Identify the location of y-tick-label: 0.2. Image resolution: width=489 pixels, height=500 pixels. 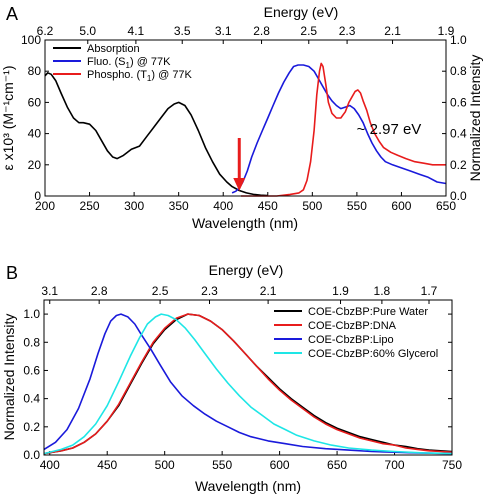
(31, 427).